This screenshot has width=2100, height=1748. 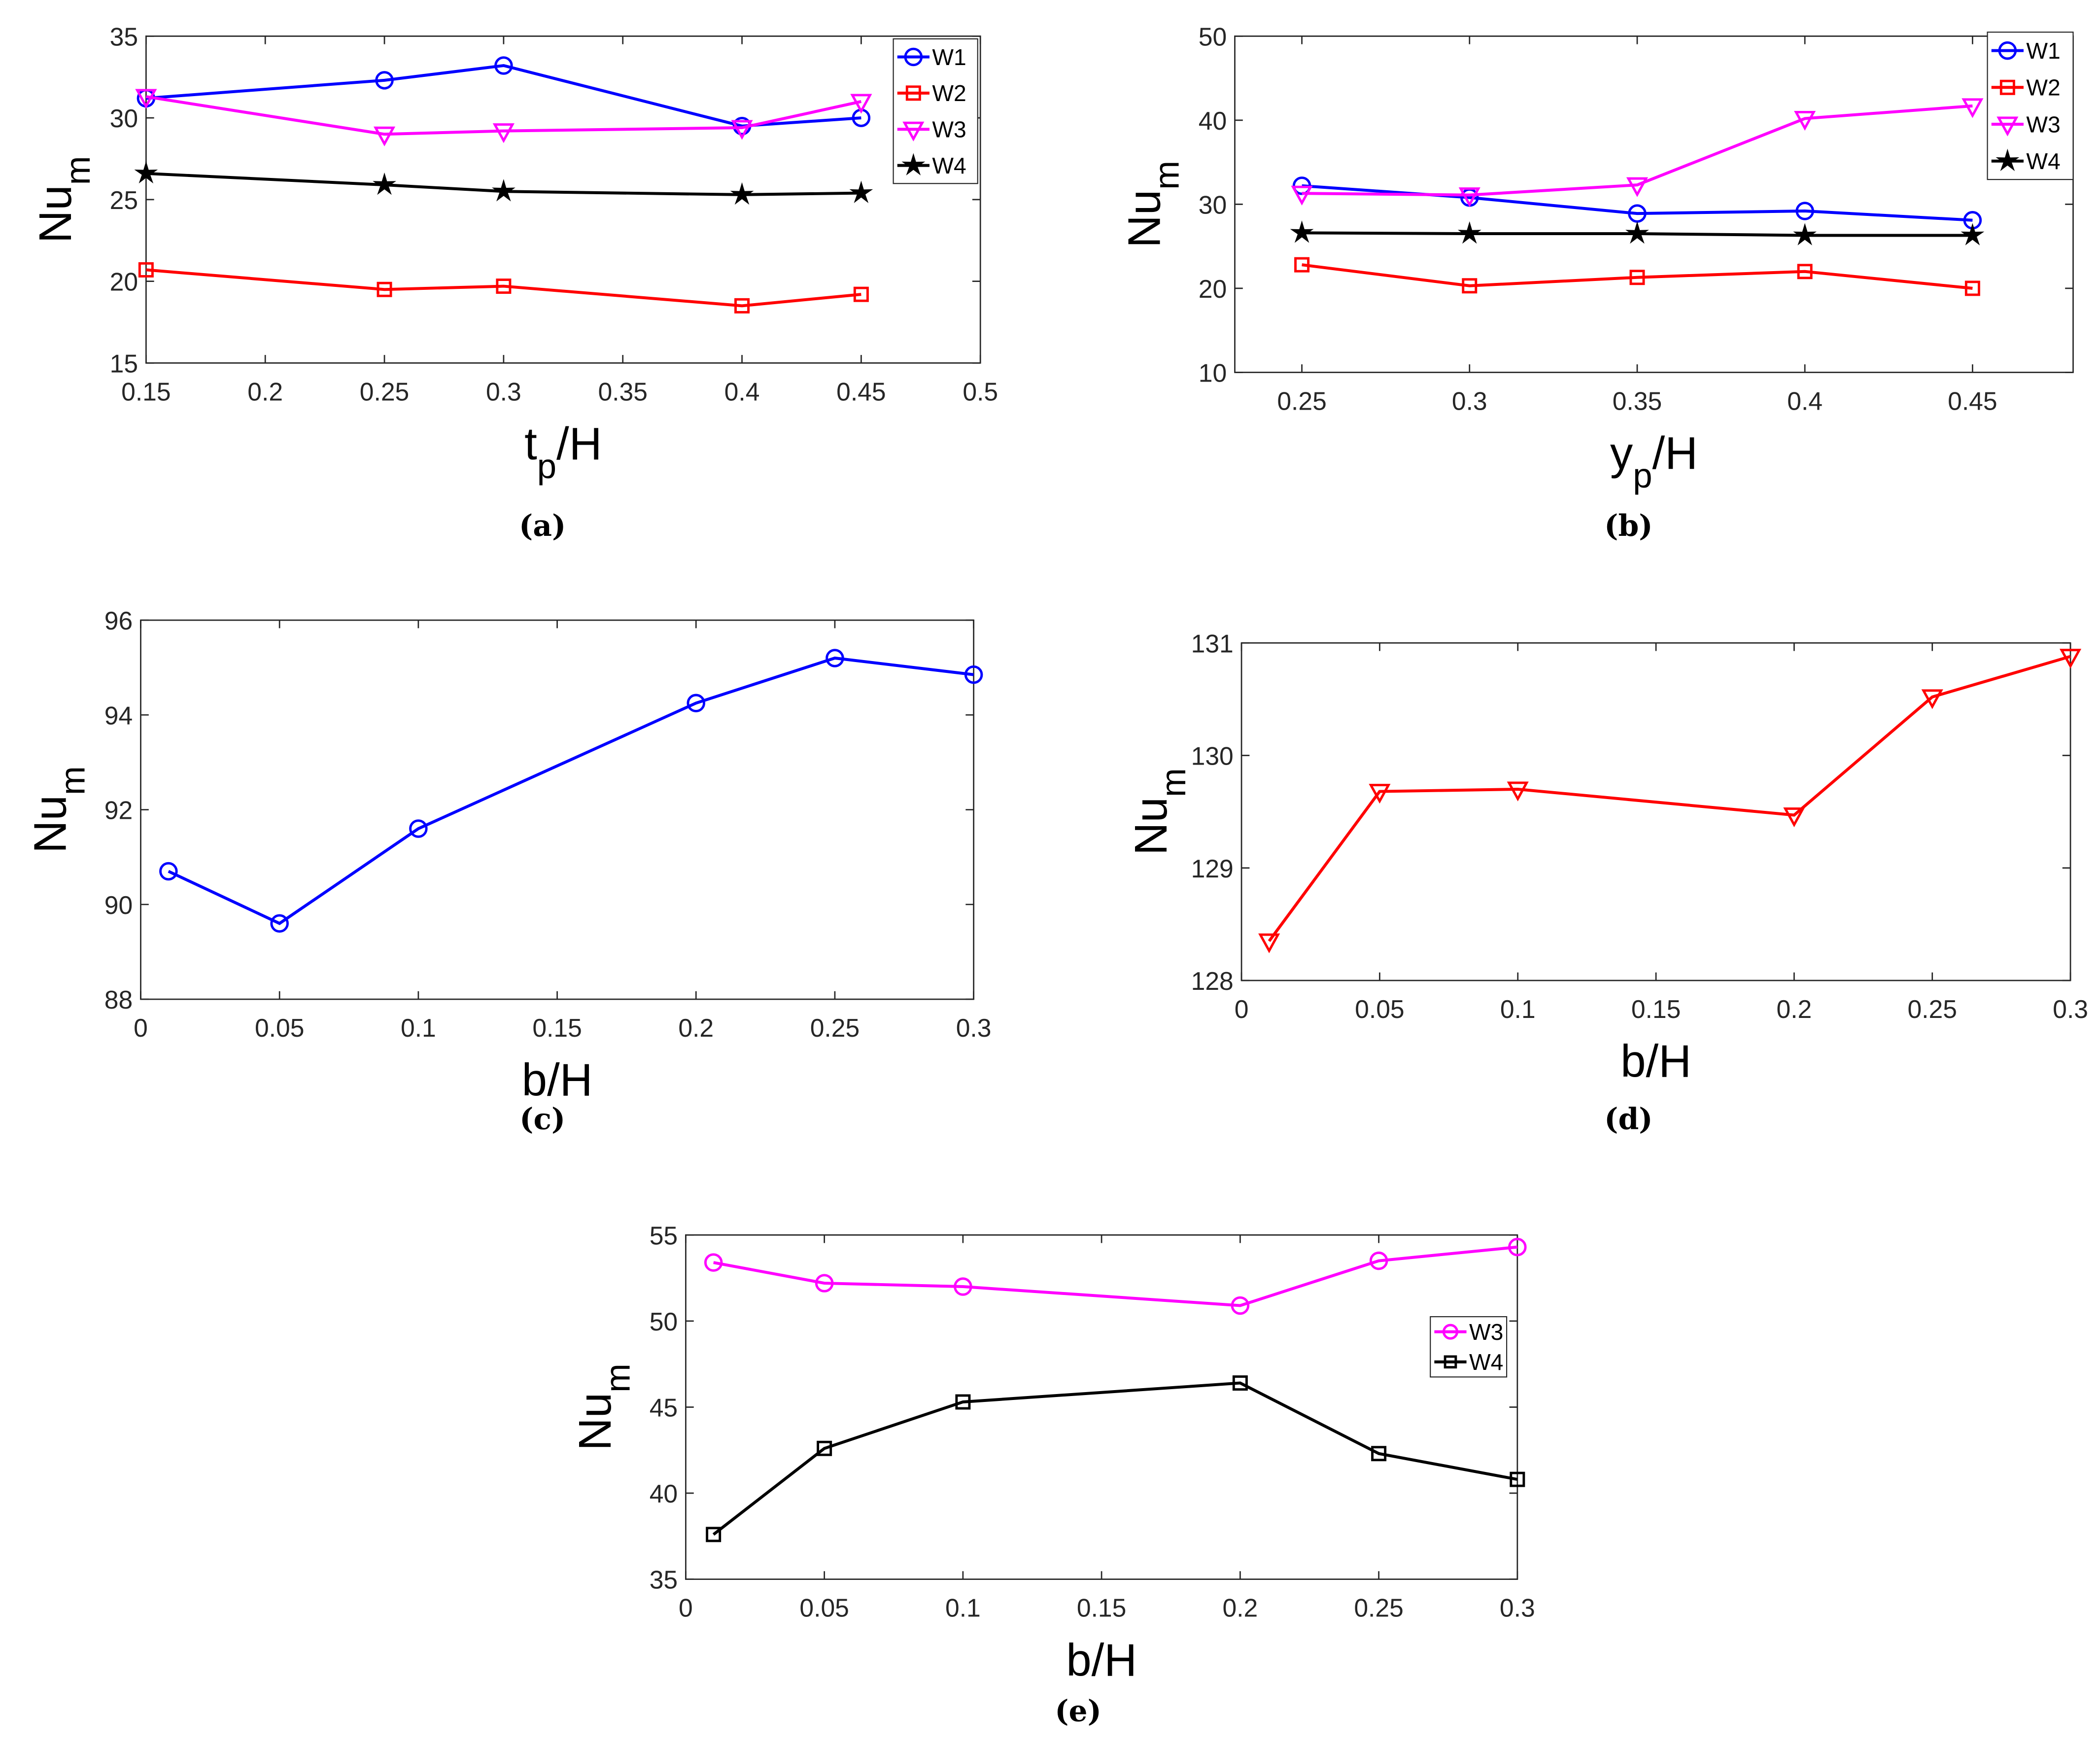 I want to click on y-tick-label: 96, so click(x=119, y=620).